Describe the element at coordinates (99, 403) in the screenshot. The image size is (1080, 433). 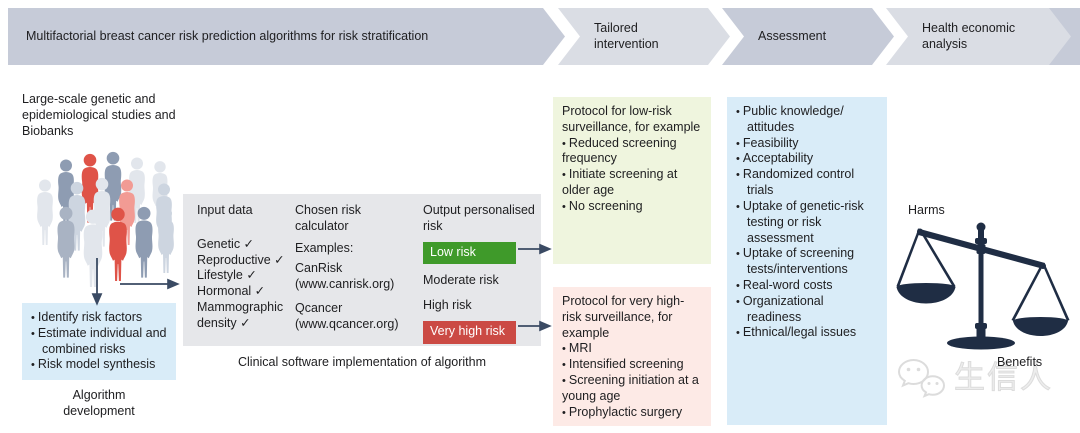
I see `algorithm-development-caption: Algorithm development` at that location.